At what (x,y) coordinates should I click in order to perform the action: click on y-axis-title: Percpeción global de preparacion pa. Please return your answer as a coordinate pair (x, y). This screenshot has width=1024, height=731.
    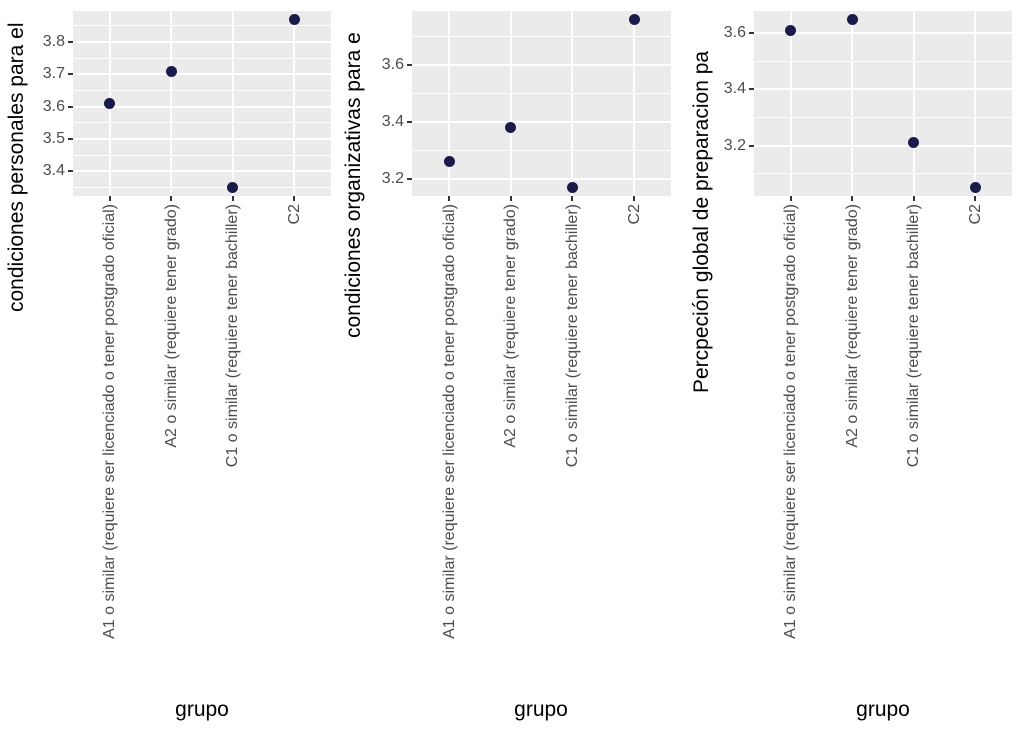
    Looking at the image, I should click on (701, 221).